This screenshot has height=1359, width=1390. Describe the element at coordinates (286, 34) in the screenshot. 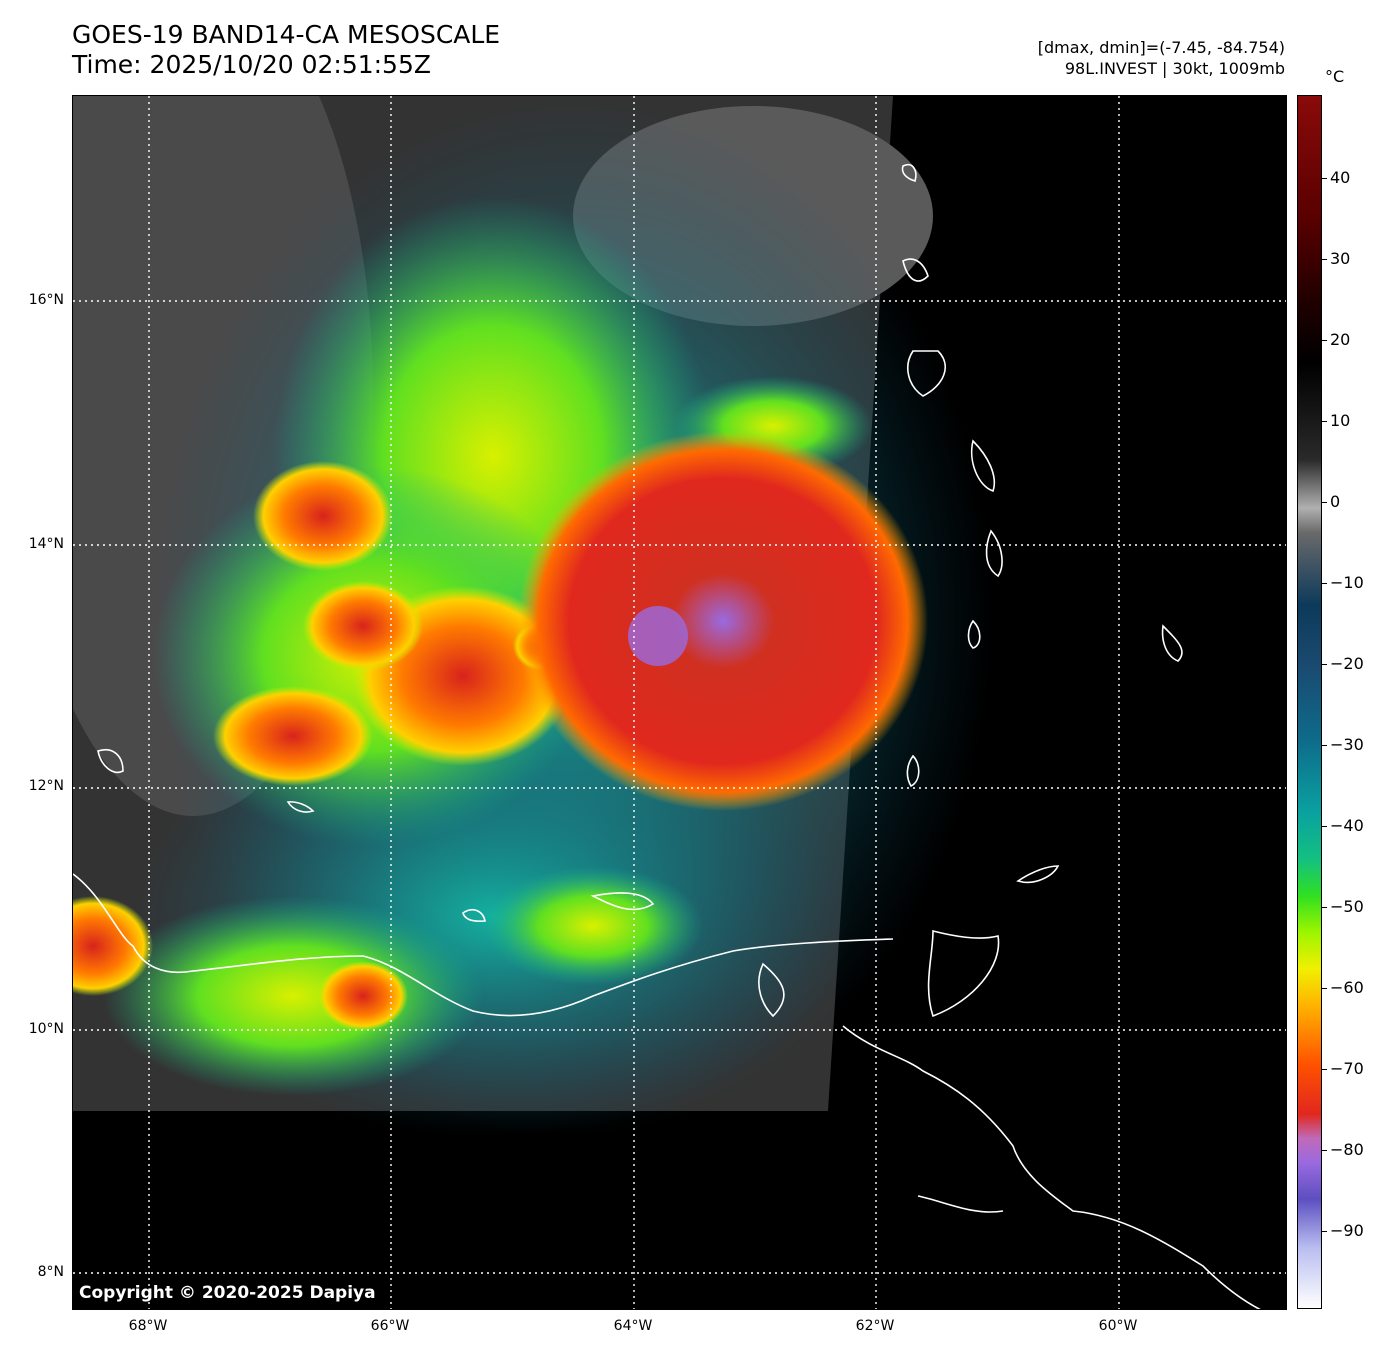

I see `title-line-1: GOES-19 BAND14-CA MESOSCALE` at that location.